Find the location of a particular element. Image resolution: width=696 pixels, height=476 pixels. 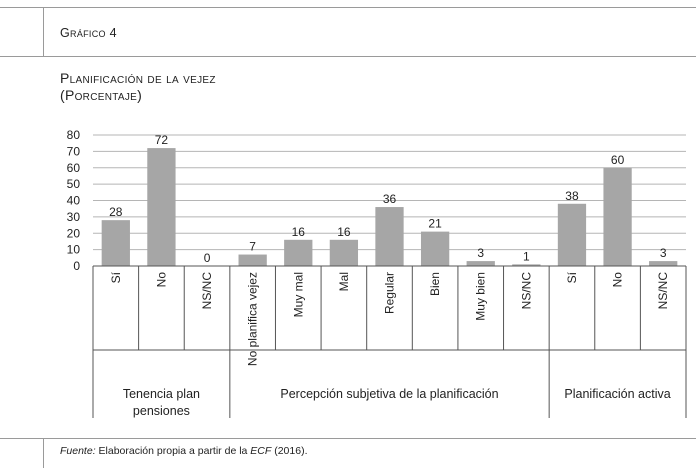

bottom-rule is located at coordinates (348, 438).